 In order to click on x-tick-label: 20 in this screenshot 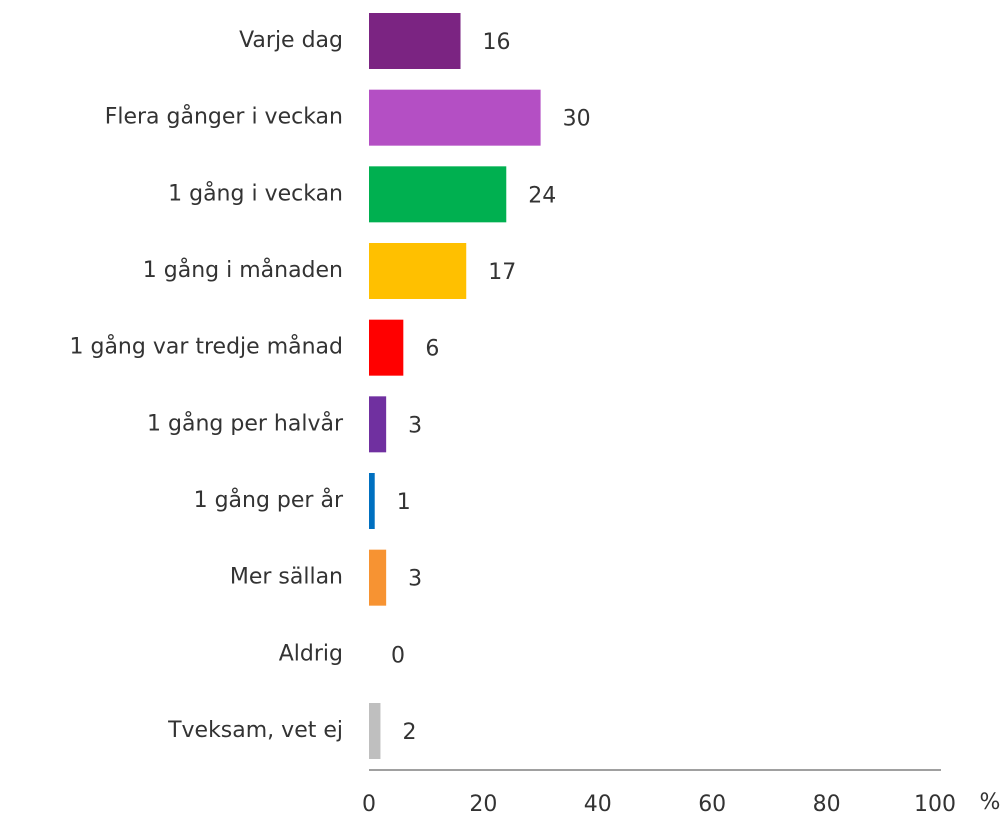, I will do `click(483, 804)`.